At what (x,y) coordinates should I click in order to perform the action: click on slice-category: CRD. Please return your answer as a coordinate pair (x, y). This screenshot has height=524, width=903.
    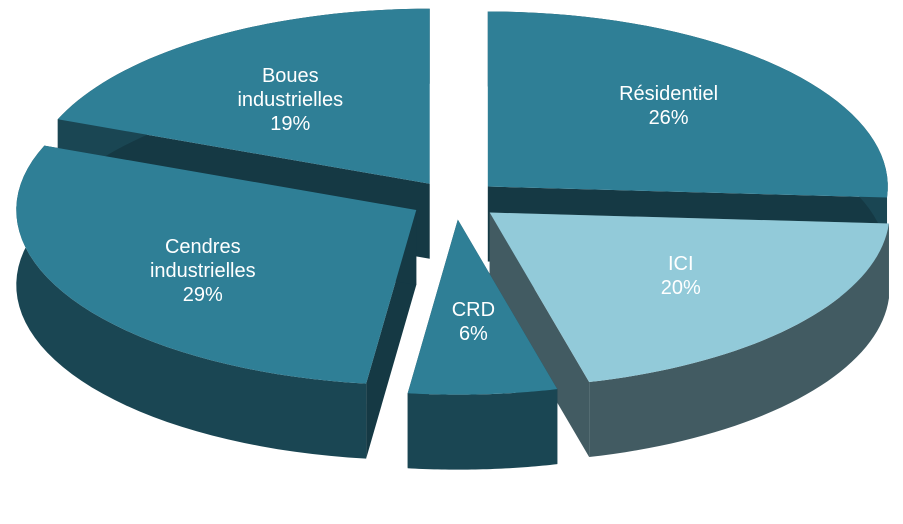
    Looking at the image, I should click on (473, 309).